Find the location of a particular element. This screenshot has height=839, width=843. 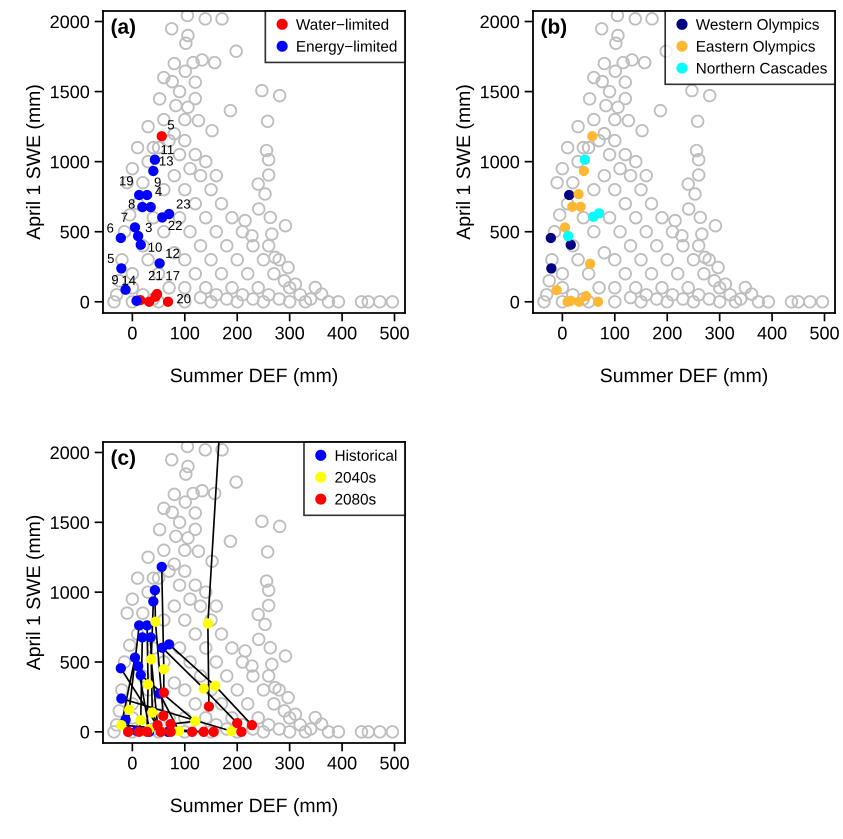

legend-label: Energy−limited is located at coordinates (346, 47).